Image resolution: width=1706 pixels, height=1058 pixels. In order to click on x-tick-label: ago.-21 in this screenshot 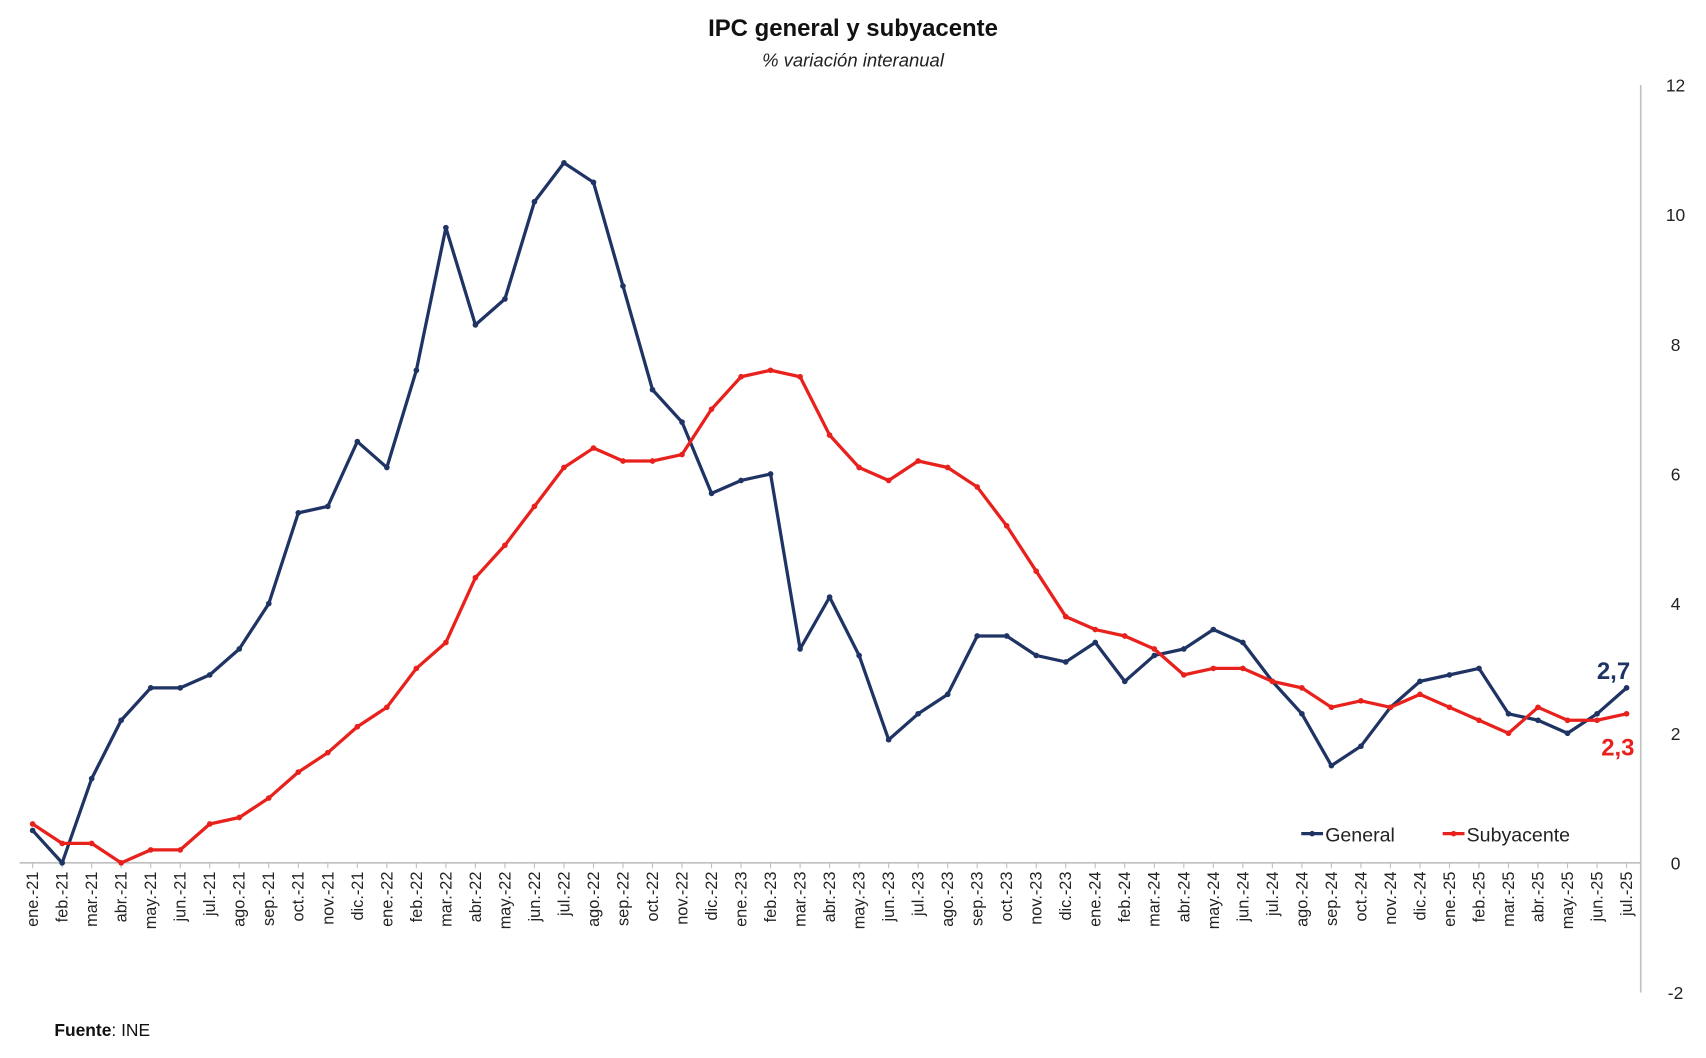, I will do `click(240, 899)`.